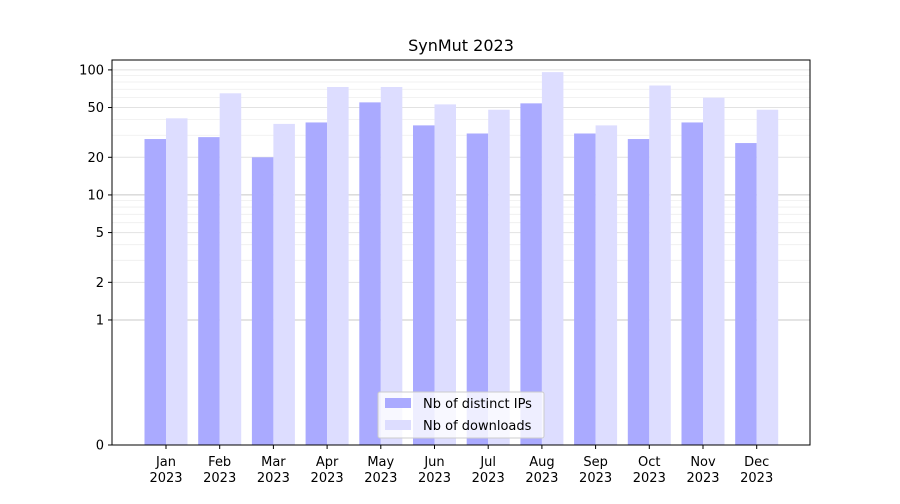 Image resolution: width=900 pixels, height=504 pixels. What do you see at coordinates (398, 425) in the screenshot?
I see `legend-swatch-downloads` at bounding box center [398, 425].